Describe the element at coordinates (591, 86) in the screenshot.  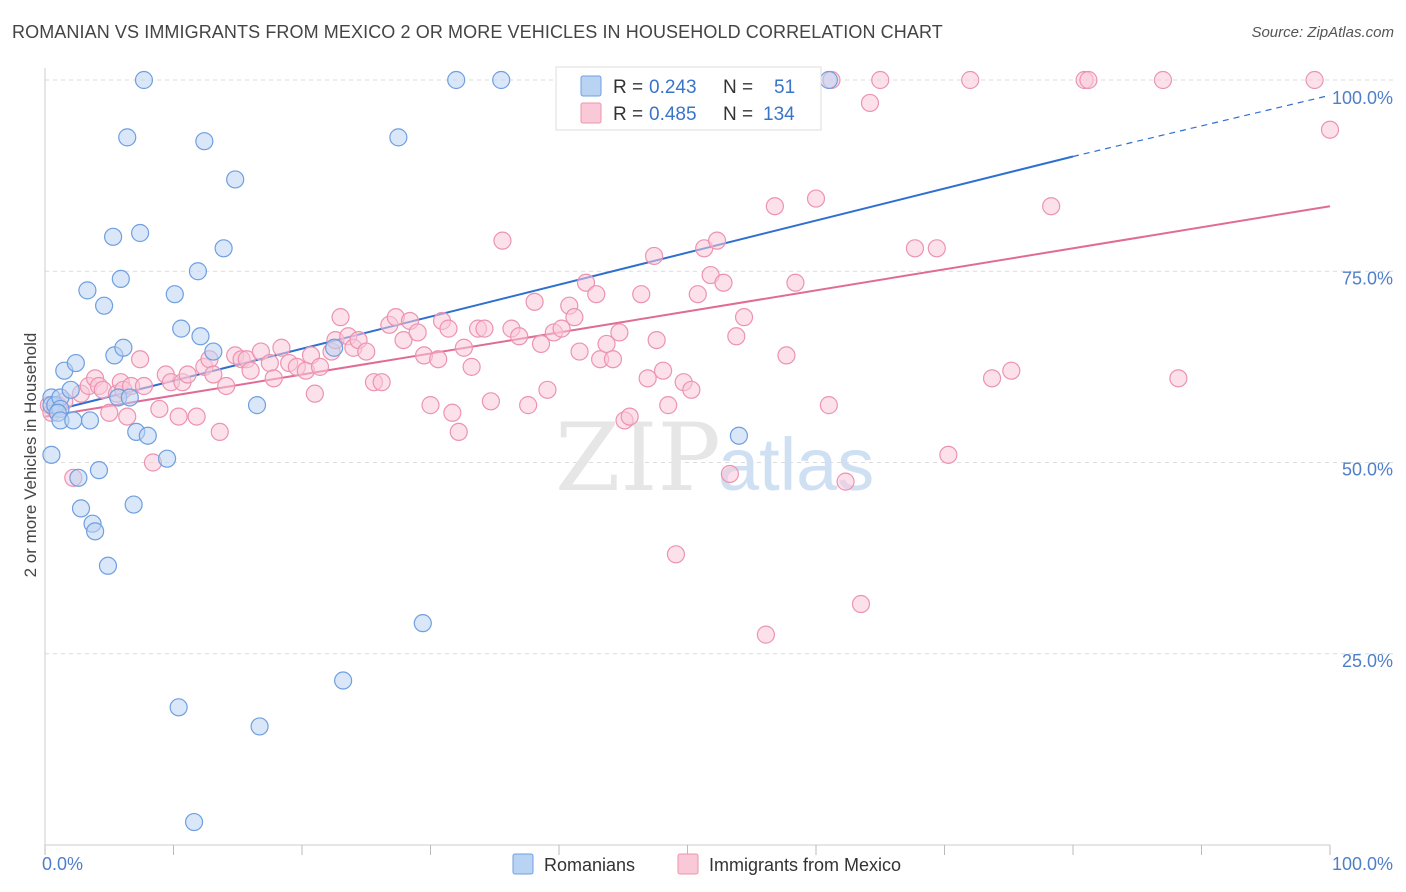
I see `stats-blue-swatch` at that location.